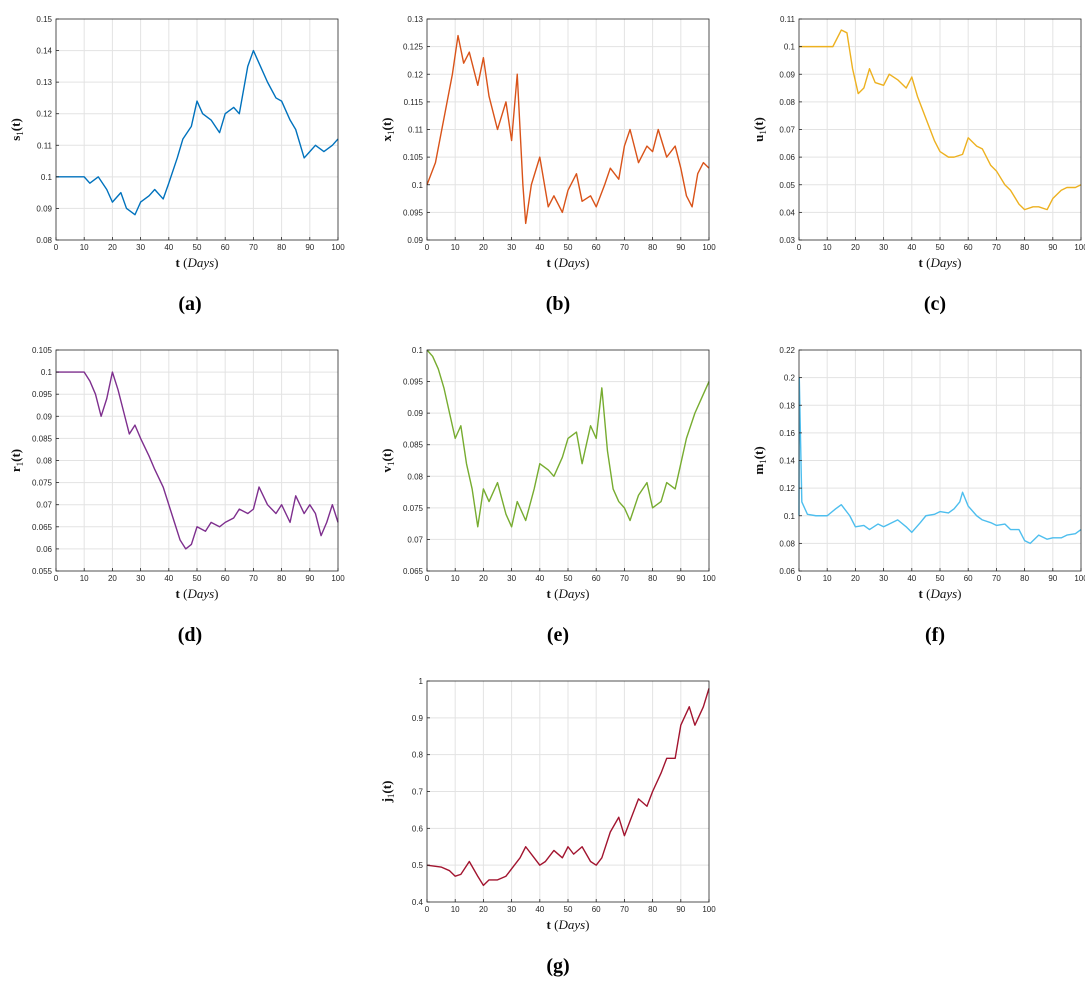 Image resolution: width=1085 pixels, height=984 pixels. I want to click on y-axis-label: s1(t), so click(16, 129).